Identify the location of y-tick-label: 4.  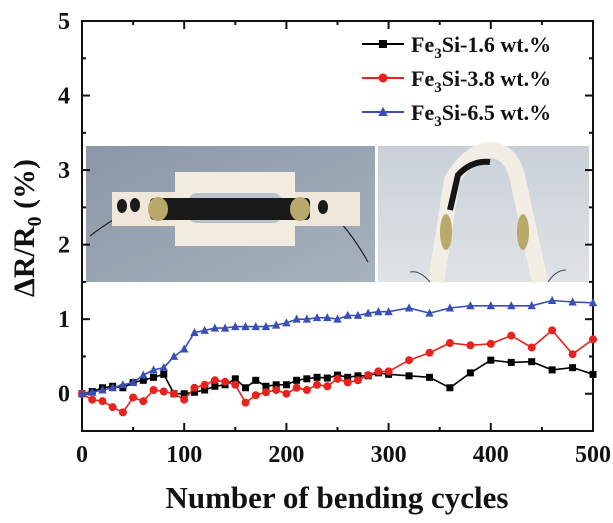
(64, 97).